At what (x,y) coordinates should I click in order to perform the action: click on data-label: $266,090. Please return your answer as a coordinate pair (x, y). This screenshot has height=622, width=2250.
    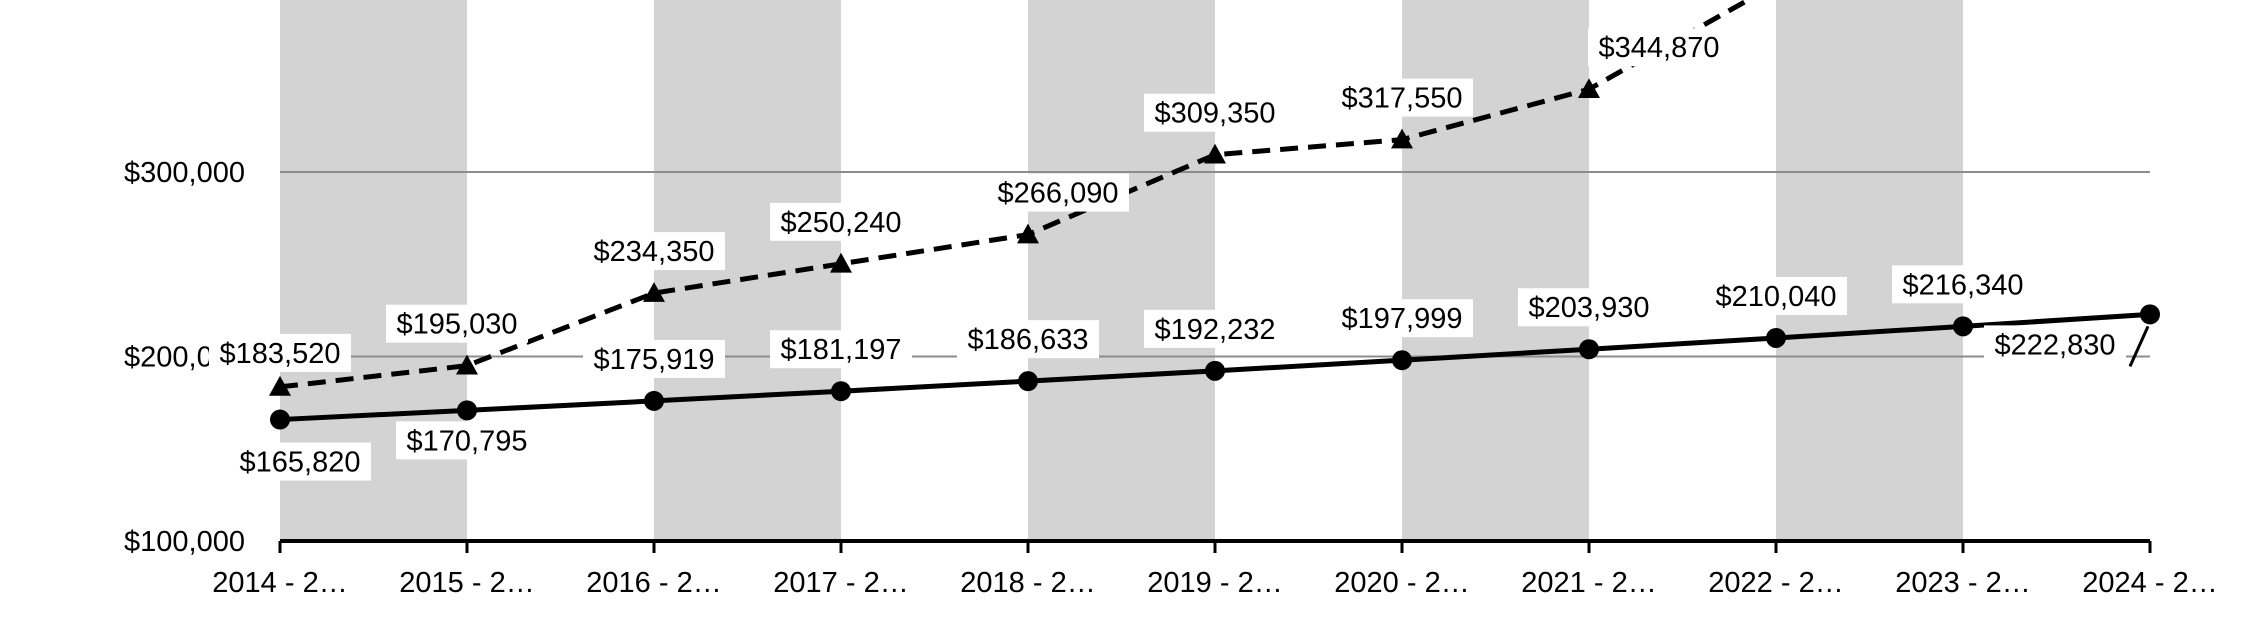
    Looking at the image, I should click on (1058, 194).